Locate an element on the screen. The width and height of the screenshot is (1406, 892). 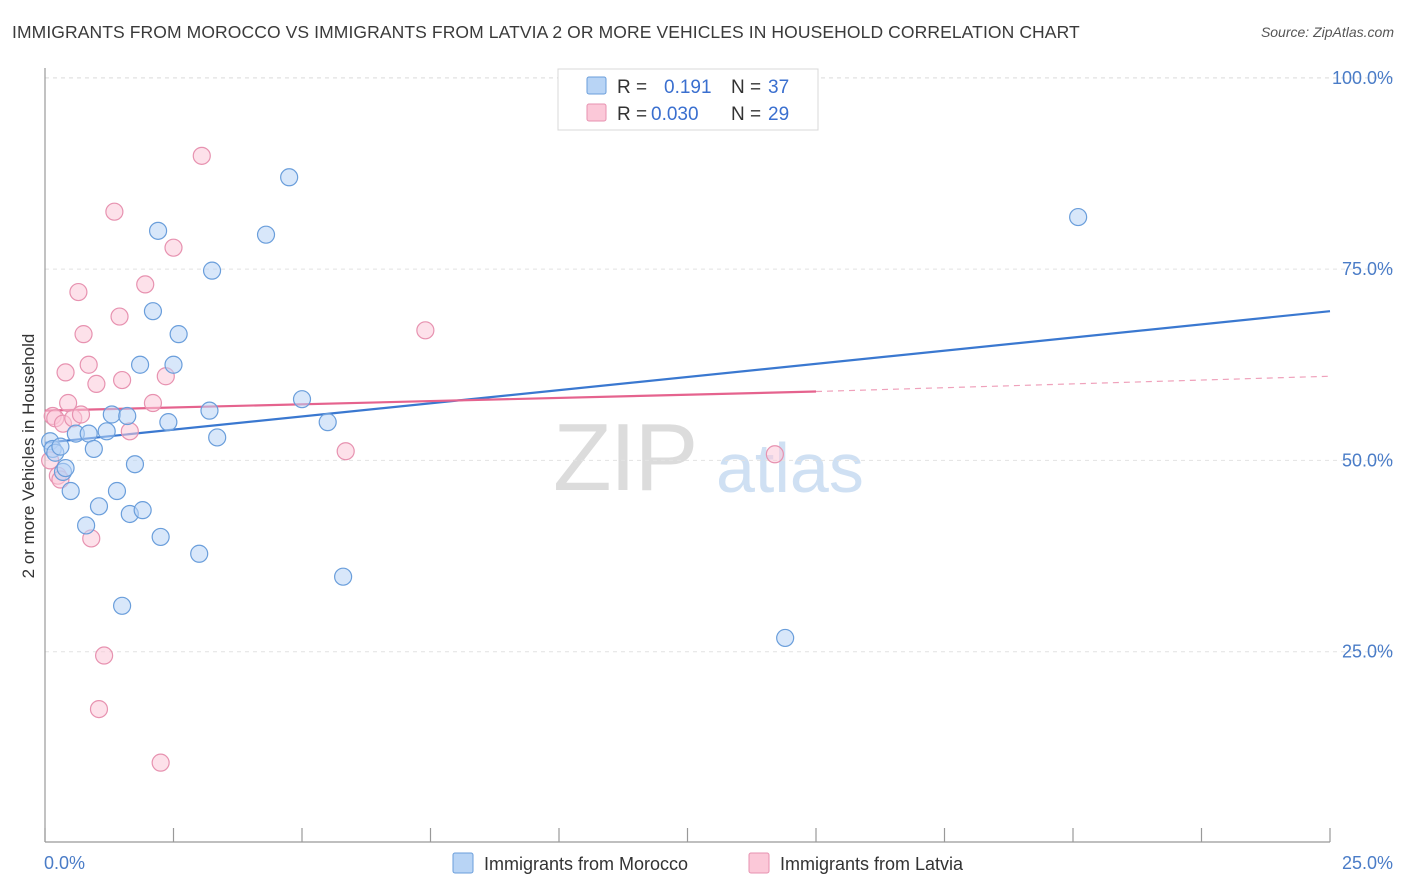
trend-line-latvia-extension is located at coordinates (1073, 384).